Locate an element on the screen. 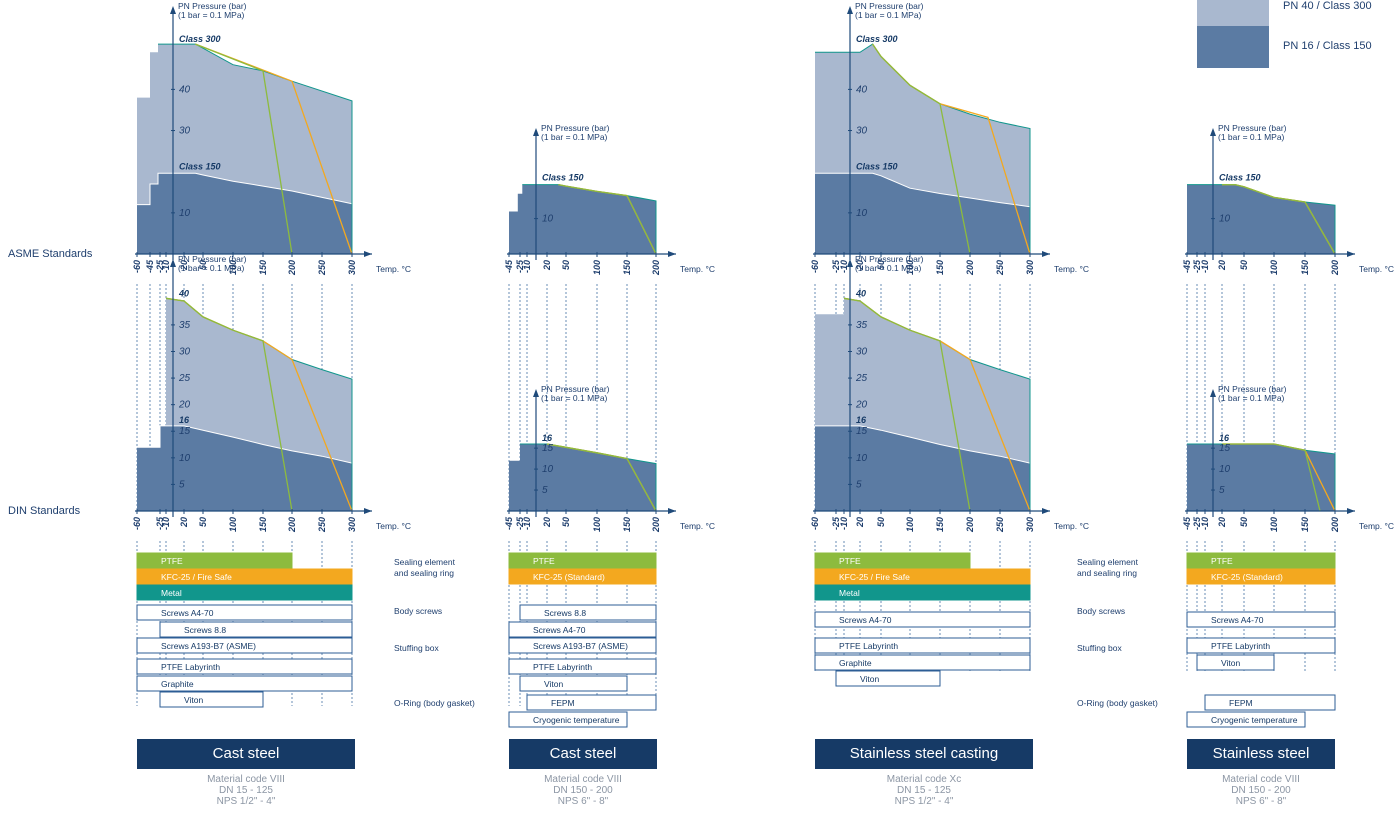 The height and width of the screenshot is (818, 1396). x-tick-label: -60 is located at coordinates (137, 266).